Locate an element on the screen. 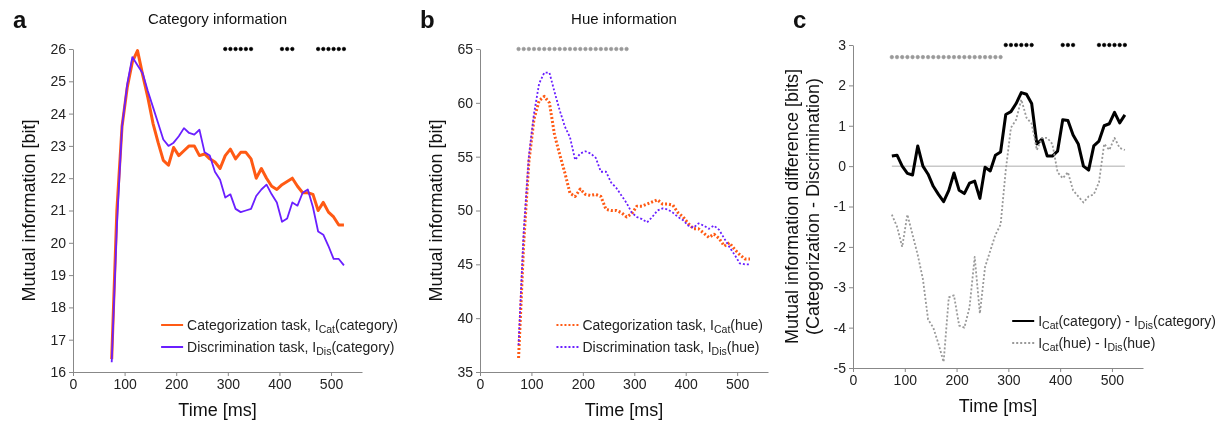 The image size is (1222, 421). legend-label: Categorization task, I$_{Cat}$(category) is located at coordinates (292, 326).